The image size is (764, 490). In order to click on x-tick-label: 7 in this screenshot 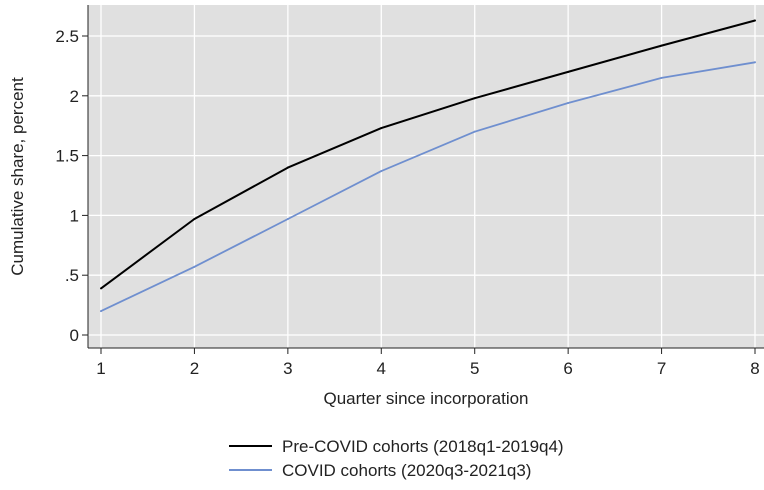, I will do `click(661, 368)`.